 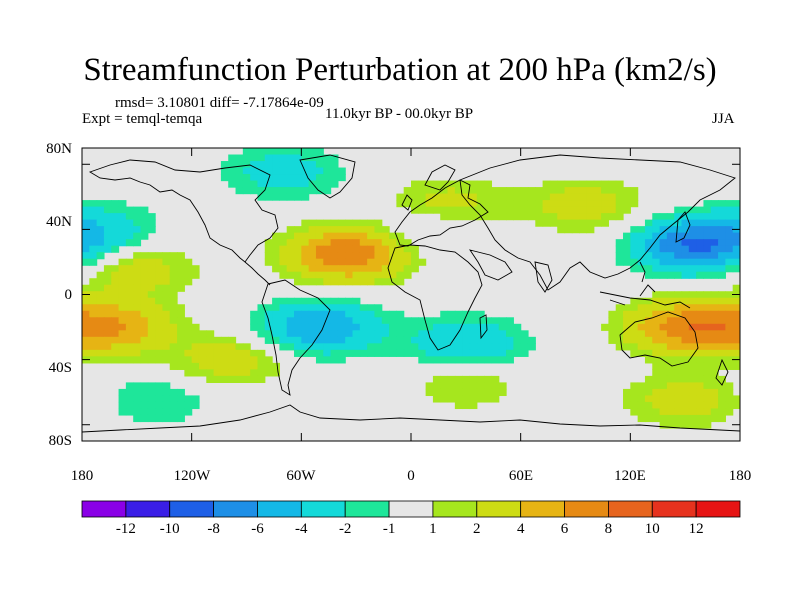 I want to click on coastline-north-america, so click(x=183, y=211).